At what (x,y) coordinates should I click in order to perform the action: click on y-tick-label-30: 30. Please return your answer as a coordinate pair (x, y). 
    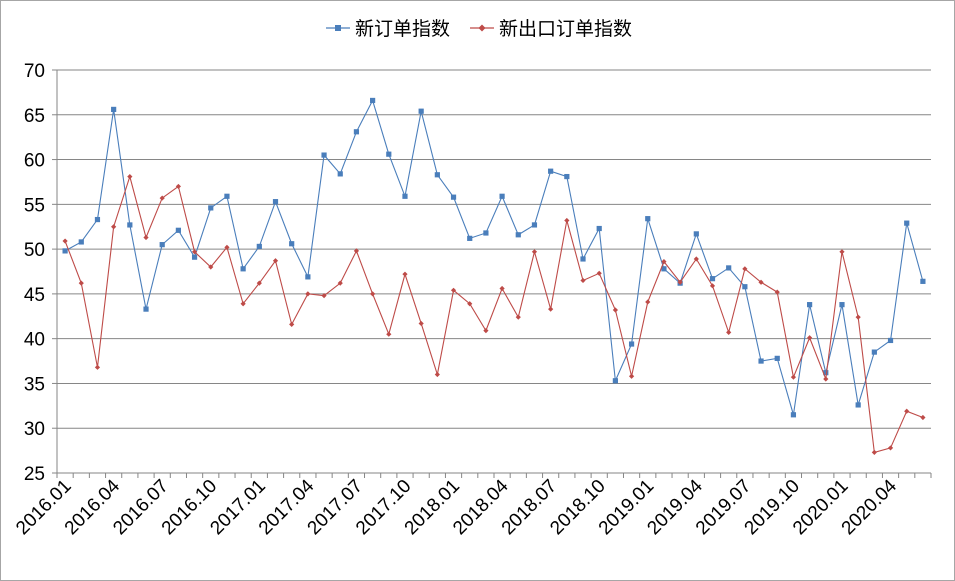
    Looking at the image, I should click on (34, 429).